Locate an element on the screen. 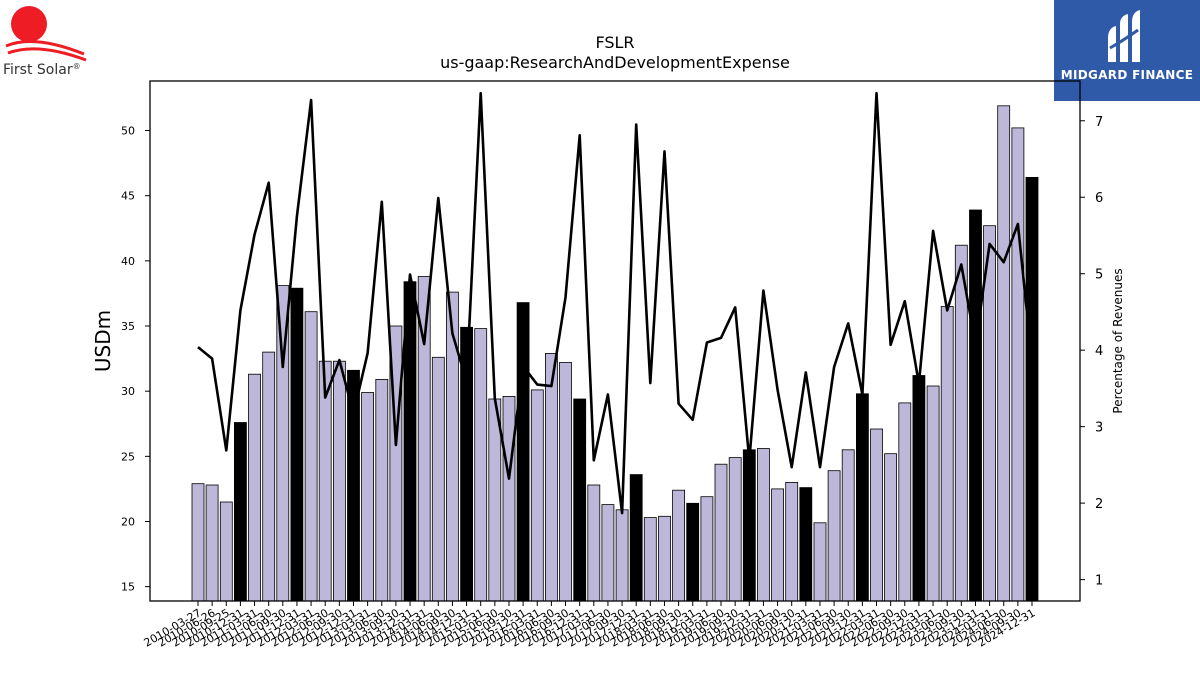 This screenshot has width=1200, height=675. midgard-finance-wordmark: MIDGARD FINANCE is located at coordinates (1127, 75).